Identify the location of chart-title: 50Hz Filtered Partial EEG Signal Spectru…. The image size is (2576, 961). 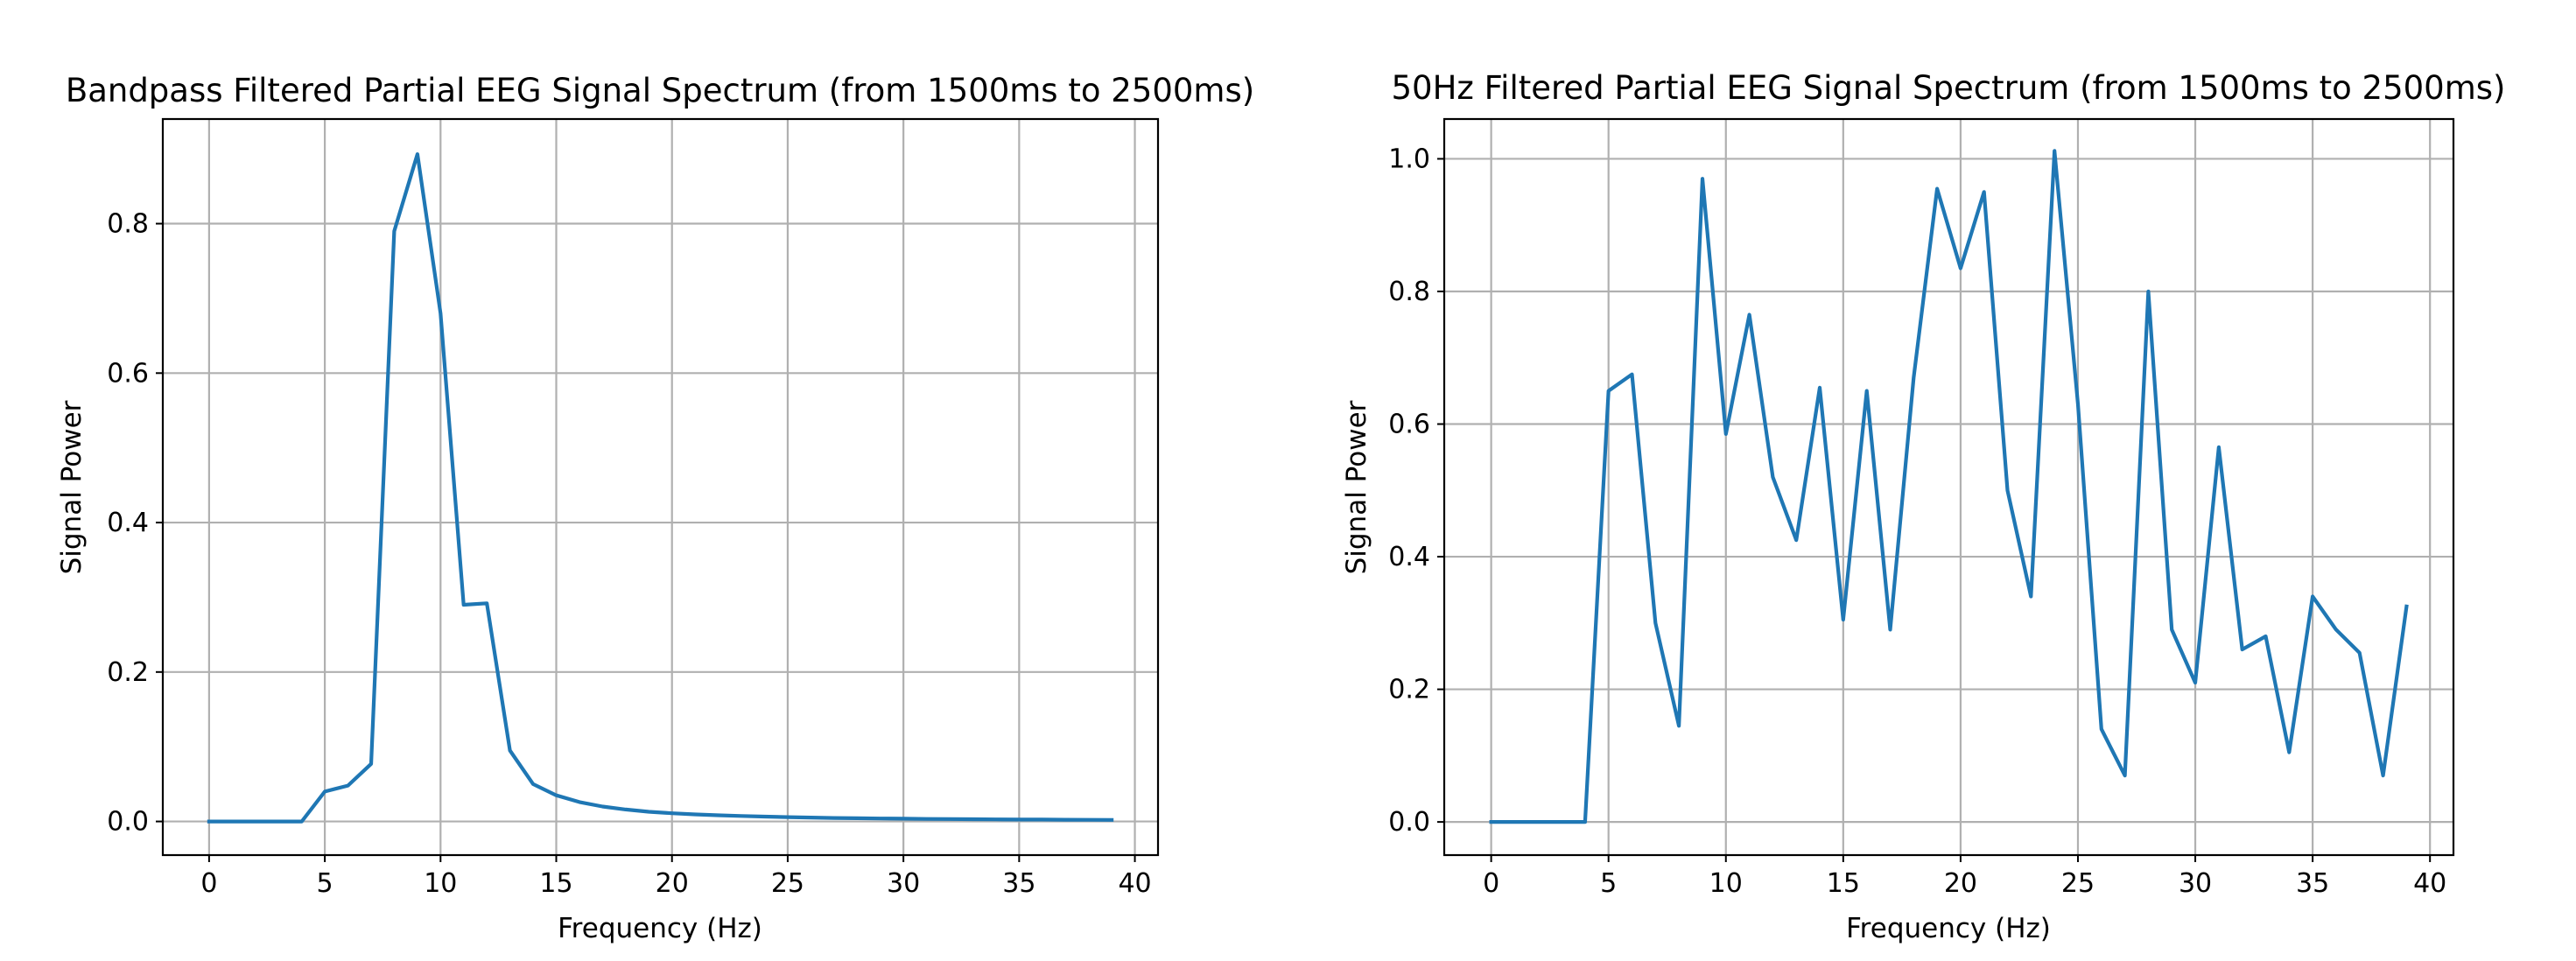
(1949, 88).